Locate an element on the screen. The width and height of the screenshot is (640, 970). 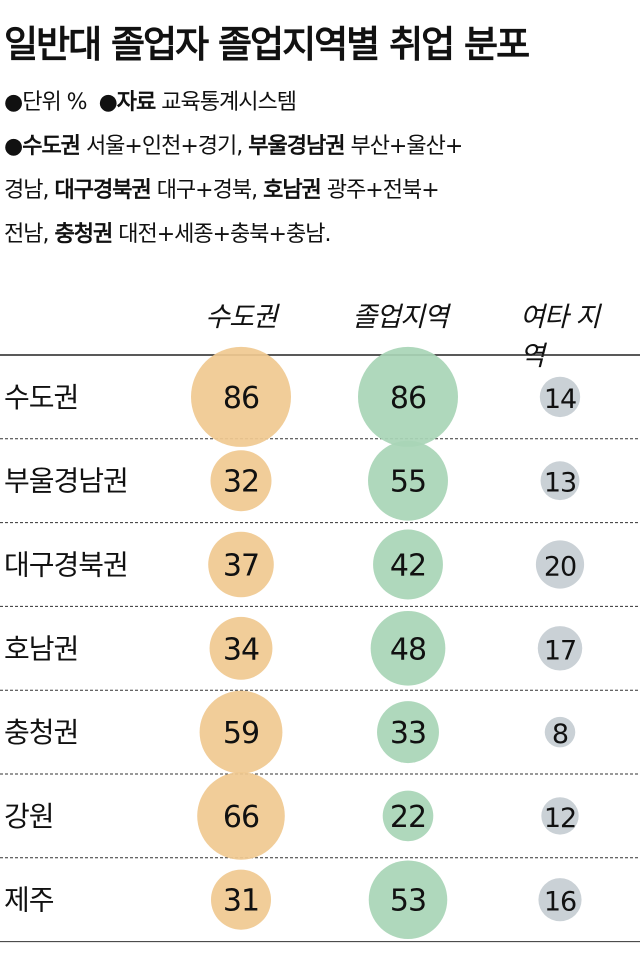
value-label: 20 is located at coordinates (560, 567).